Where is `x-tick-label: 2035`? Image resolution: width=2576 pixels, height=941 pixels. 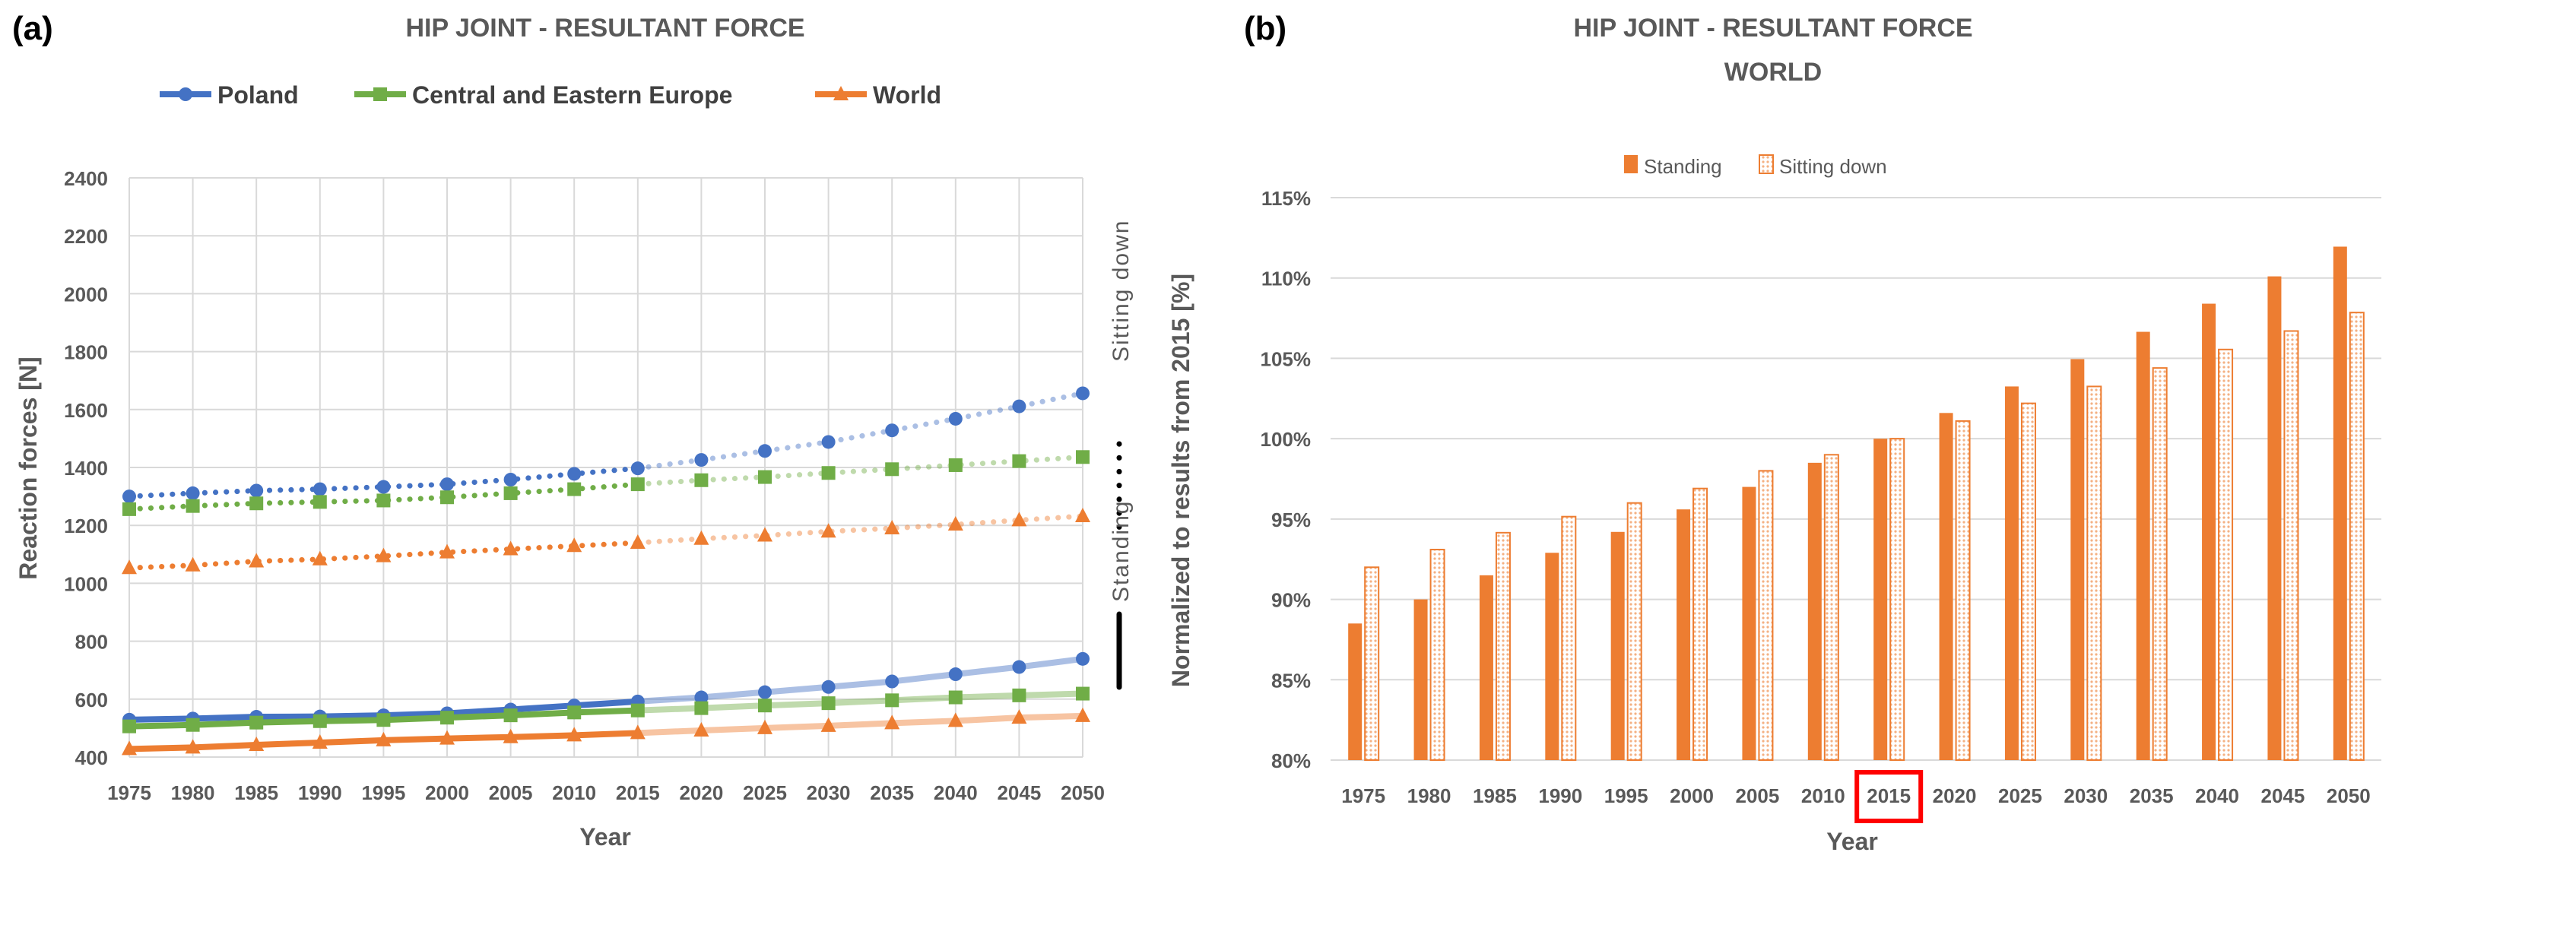 x-tick-label: 2035 is located at coordinates (2152, 795).